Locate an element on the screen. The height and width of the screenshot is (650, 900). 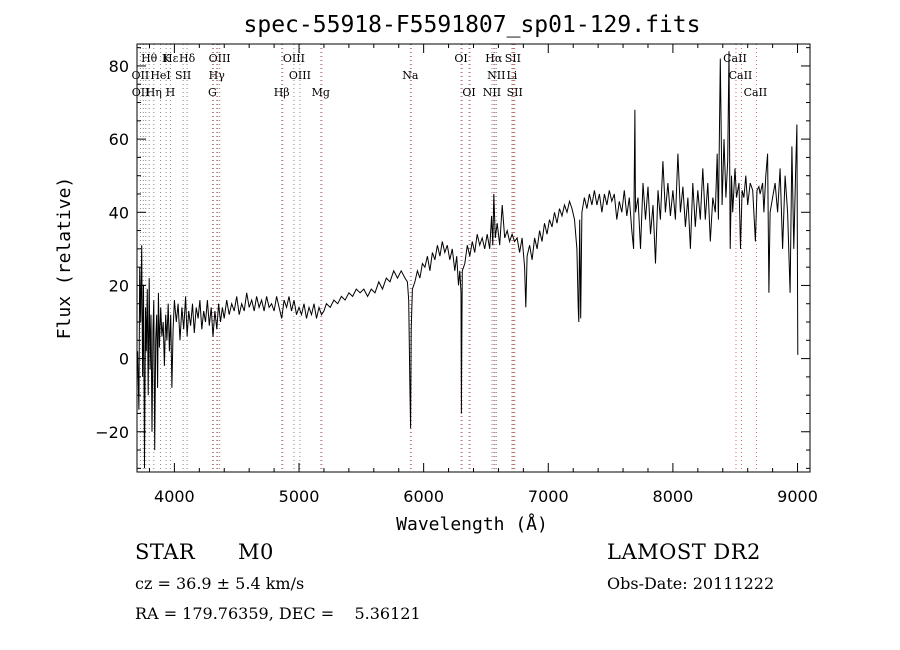
line-label-Na: Na is located at coordinates (410, 75).